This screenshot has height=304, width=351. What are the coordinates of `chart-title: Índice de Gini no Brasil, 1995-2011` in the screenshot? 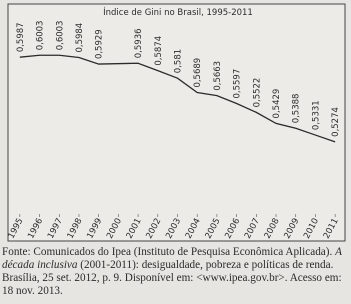 It's located at (178, 12).